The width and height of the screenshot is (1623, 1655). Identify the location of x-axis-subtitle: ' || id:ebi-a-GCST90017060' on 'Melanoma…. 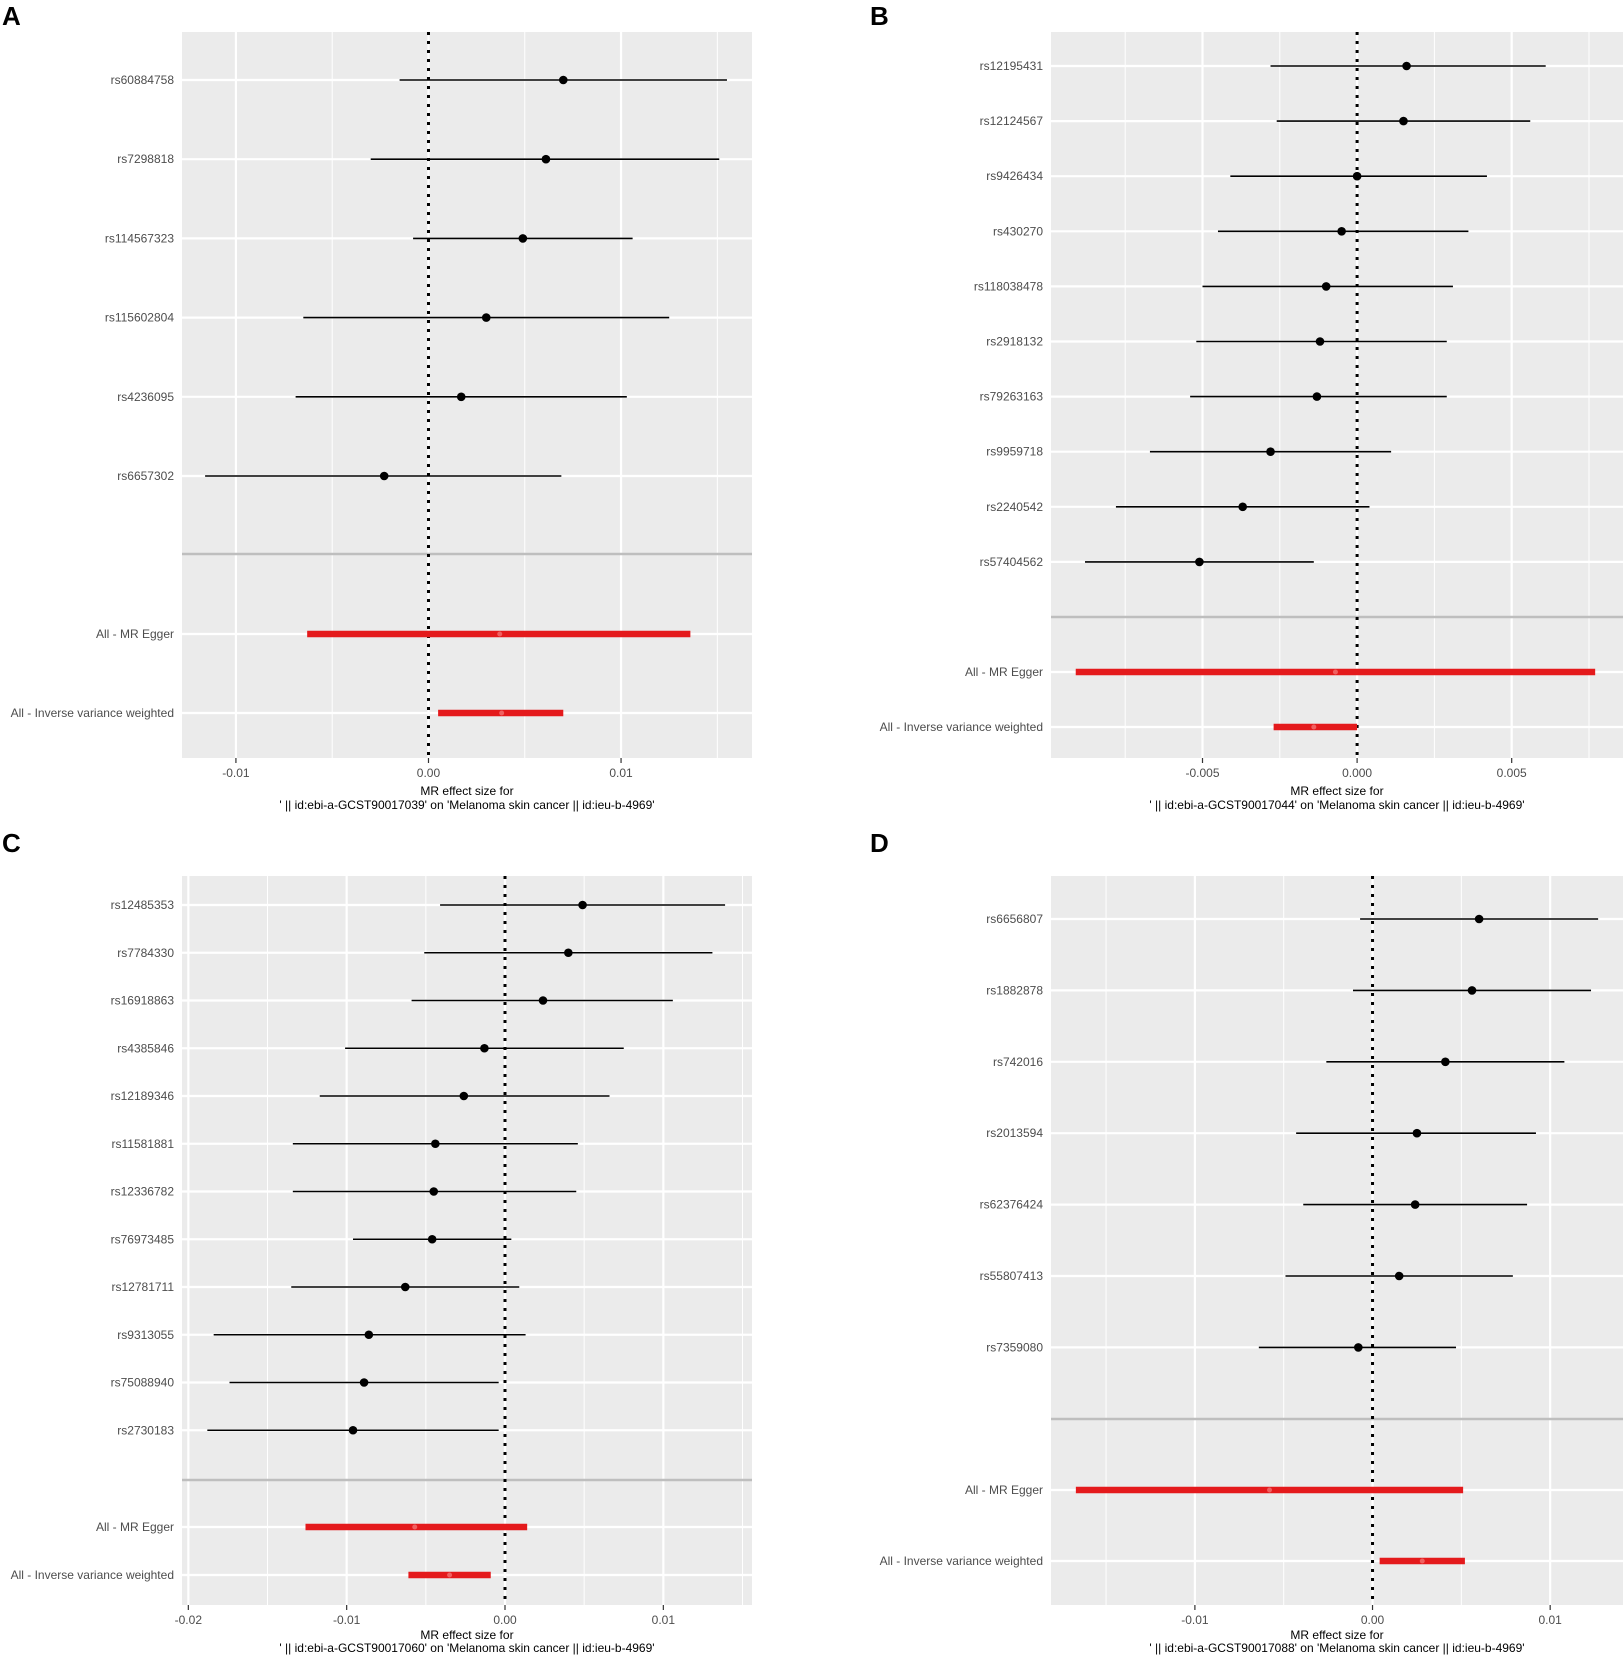
(466, 1648).